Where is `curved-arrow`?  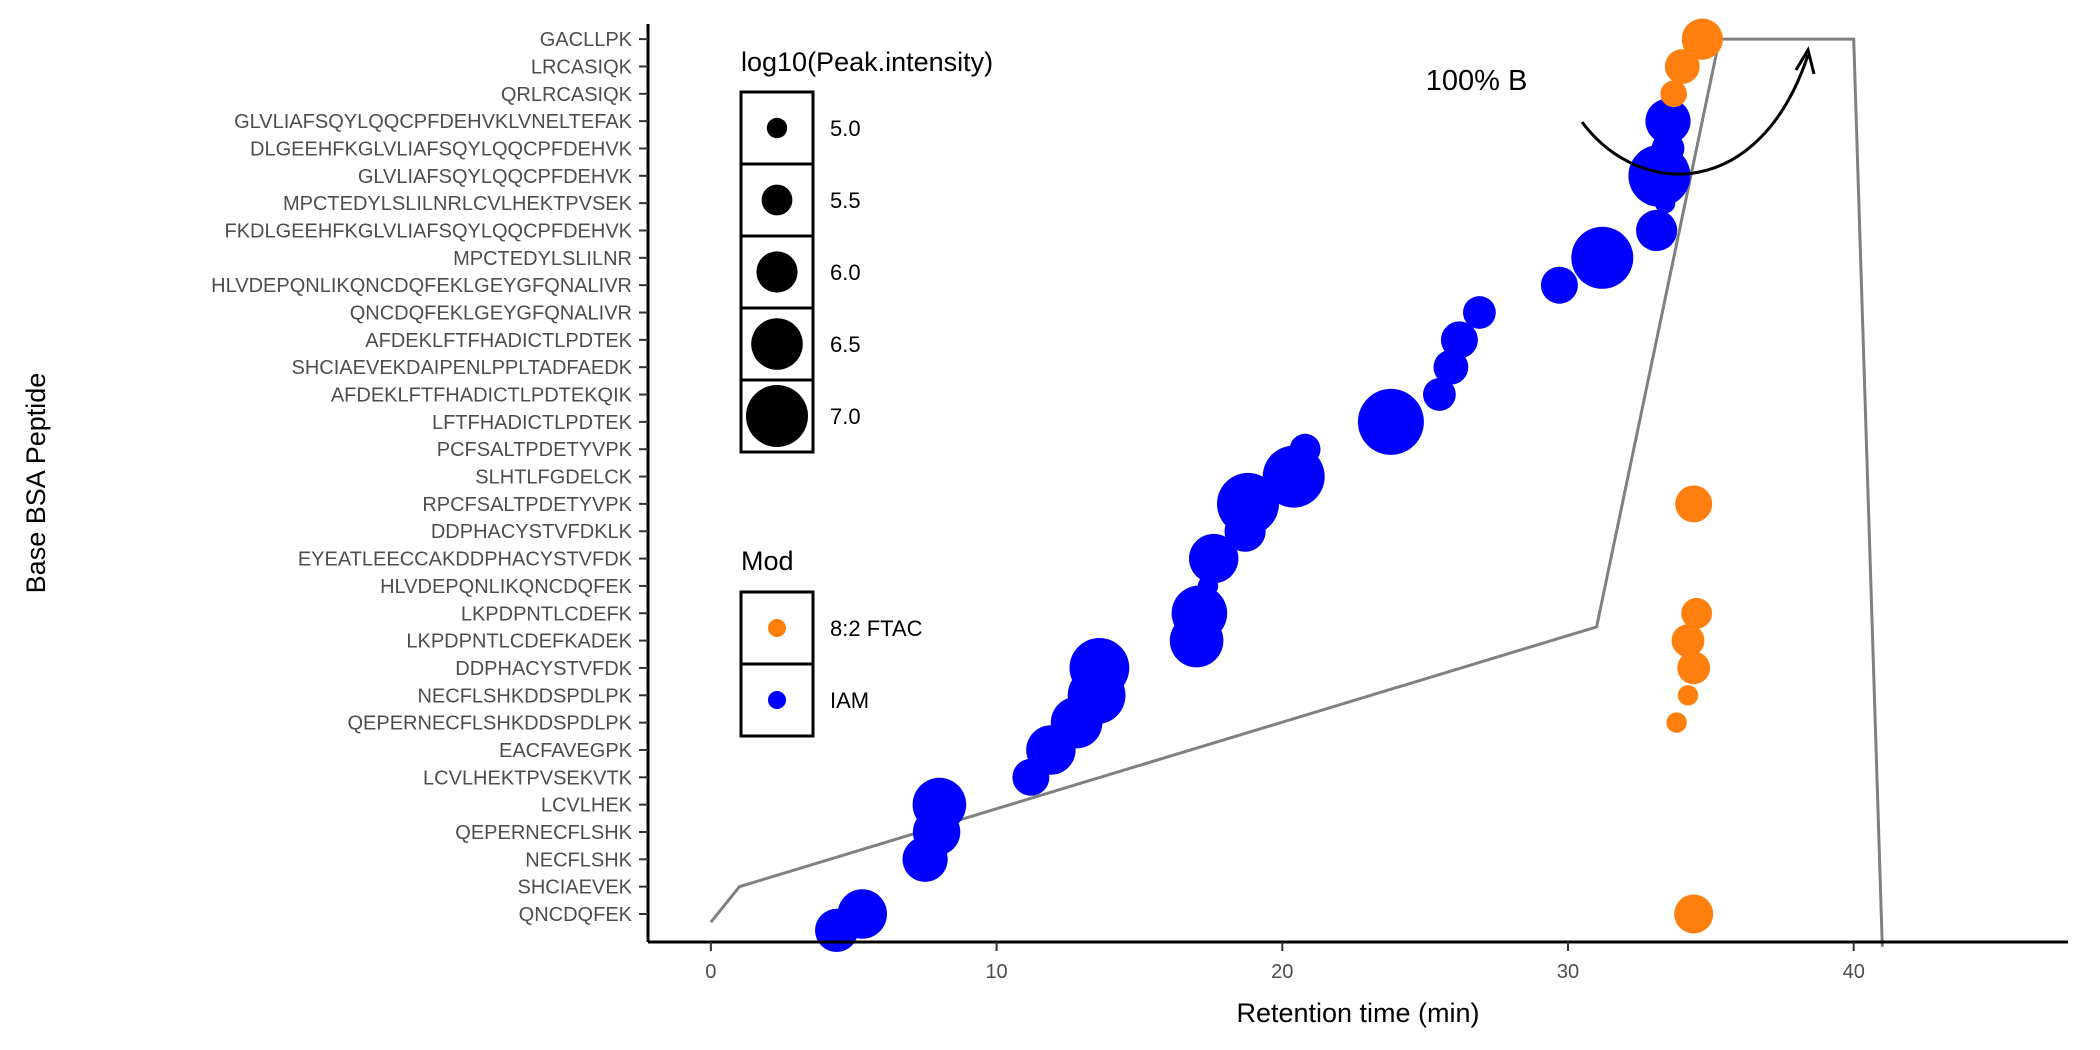 curved-arrow is located at coordinates (1695, 115).